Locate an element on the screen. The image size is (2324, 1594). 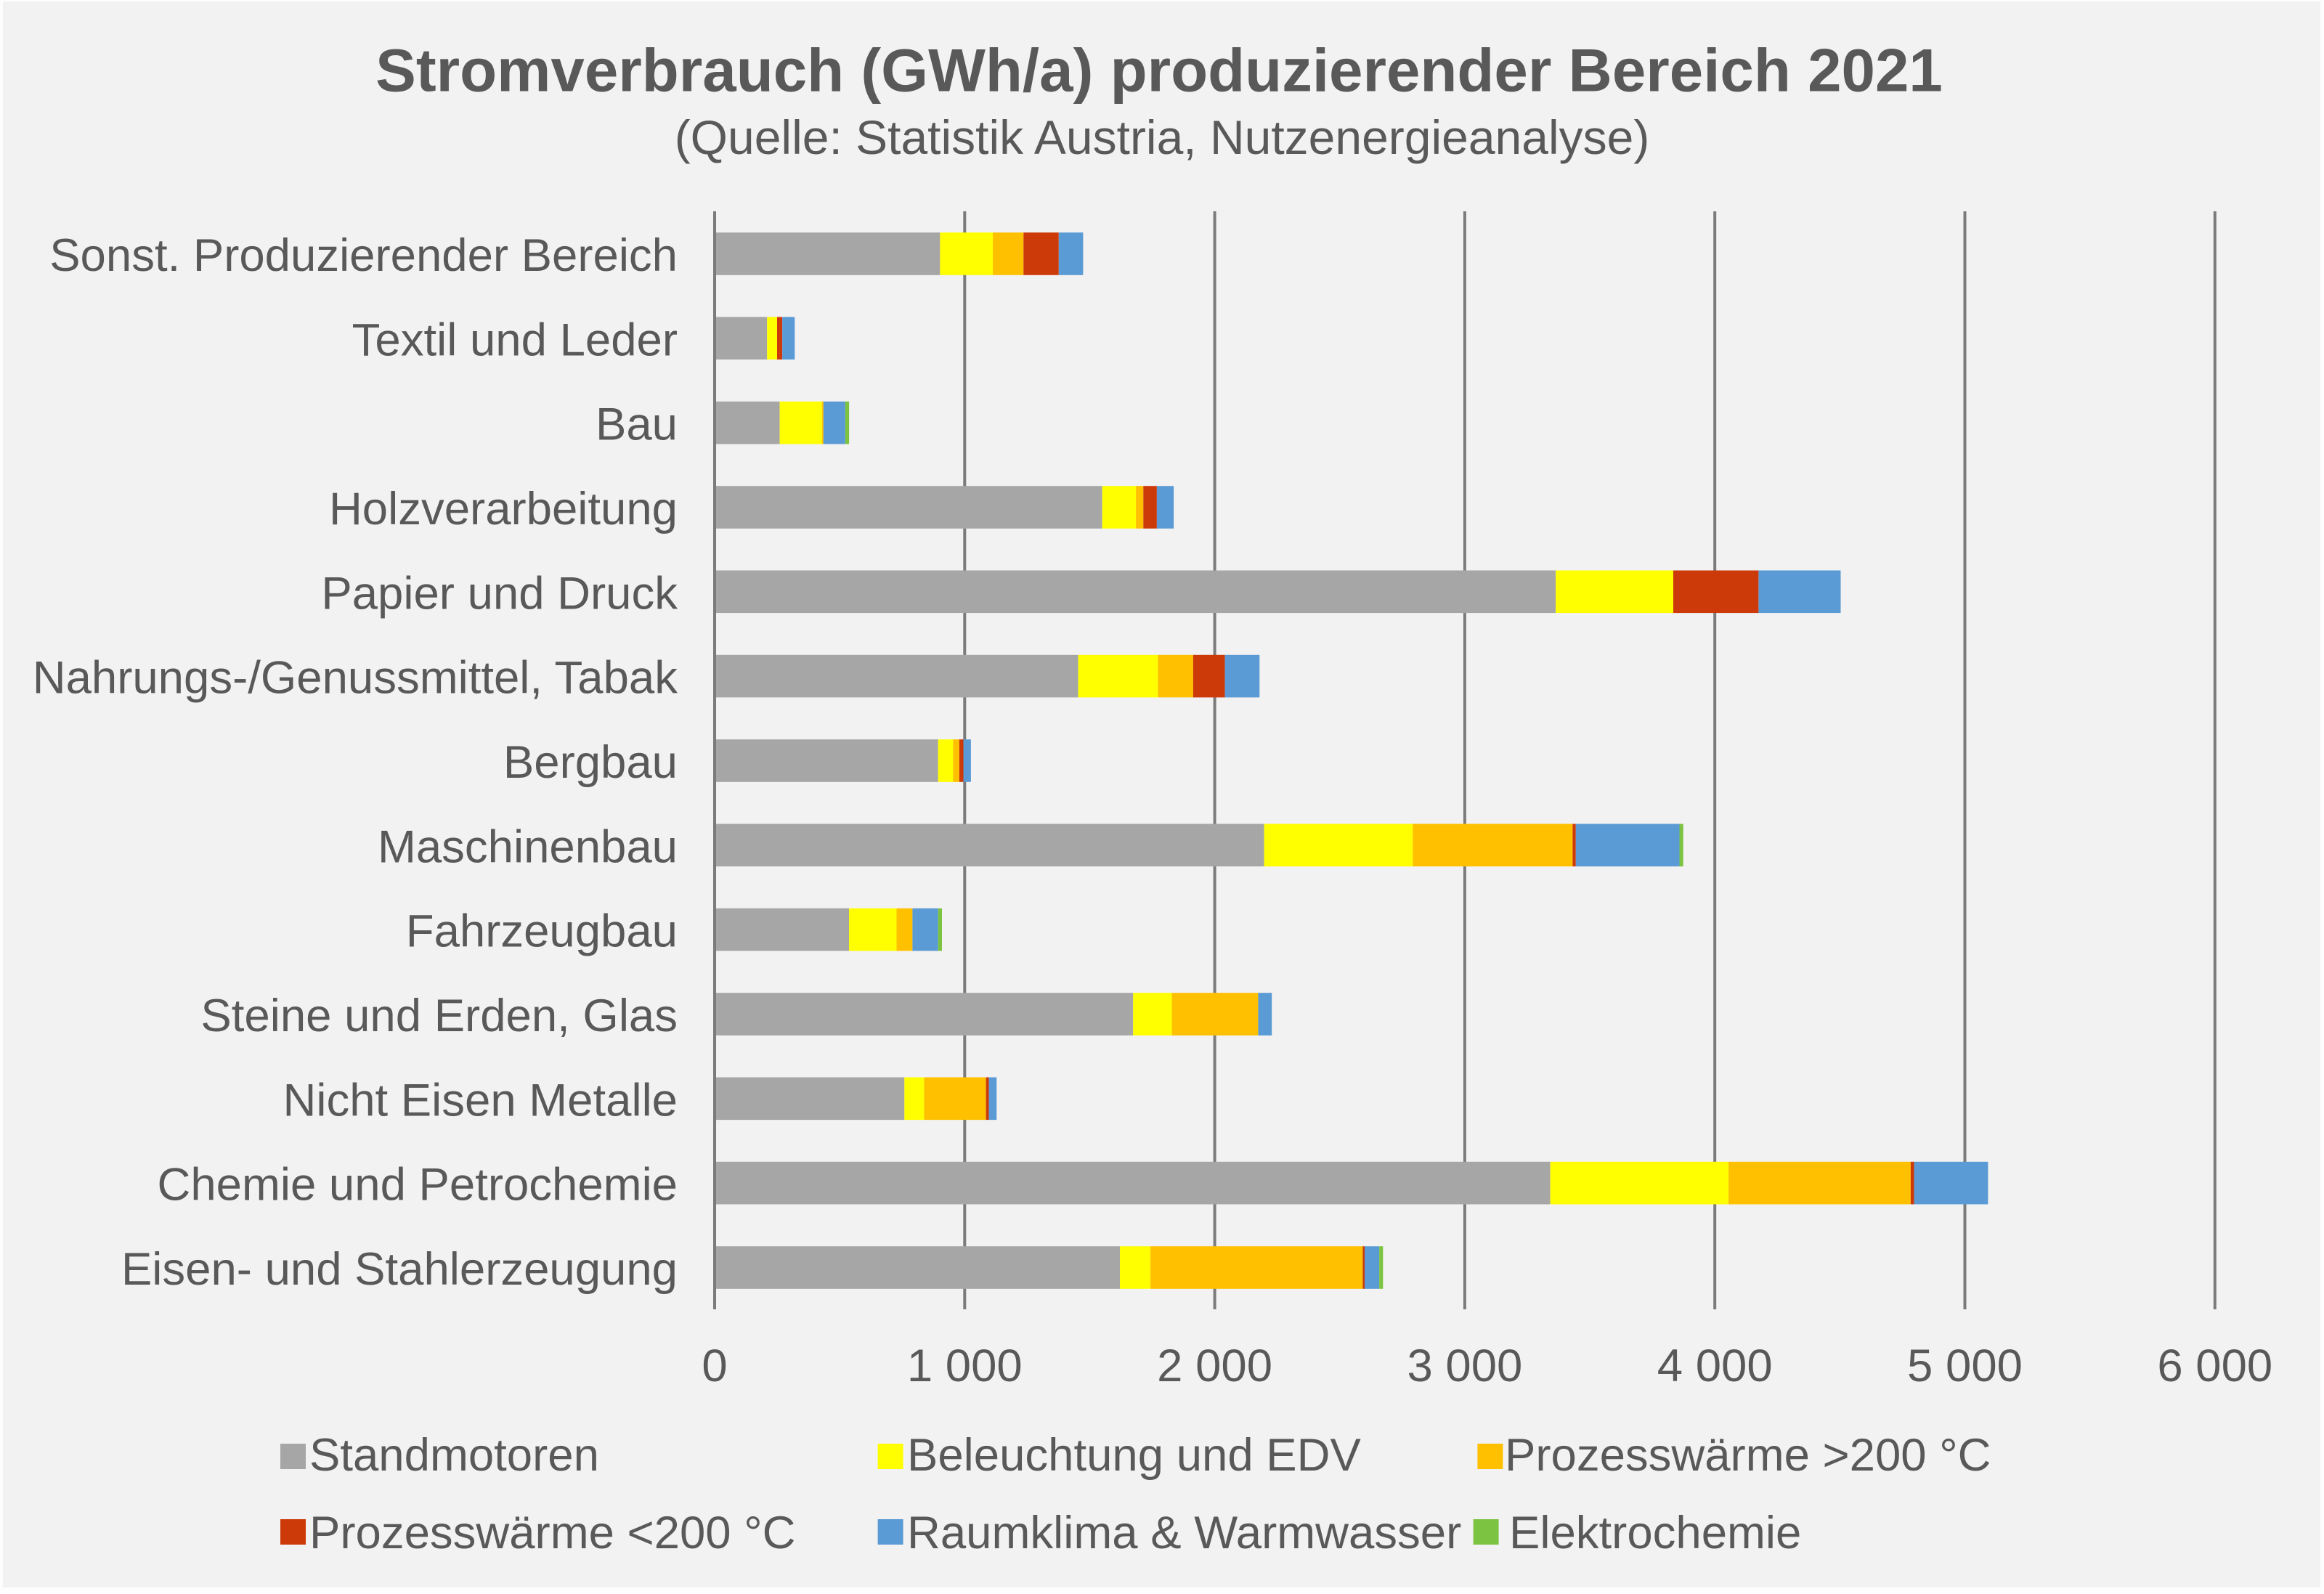
svg-text: Sonst. Produzierender Bereich is located at coordinates (363, 255).